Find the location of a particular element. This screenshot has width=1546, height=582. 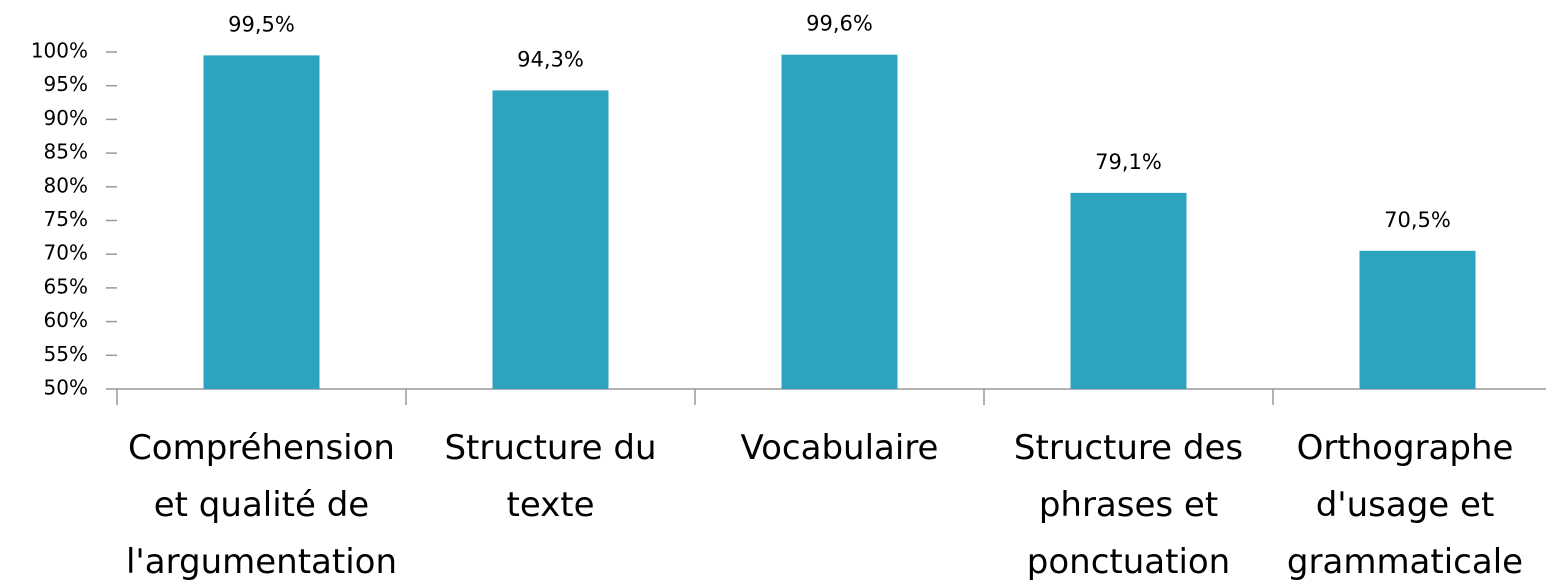

value-label: 94,3% is located at coordinates (550, 59).